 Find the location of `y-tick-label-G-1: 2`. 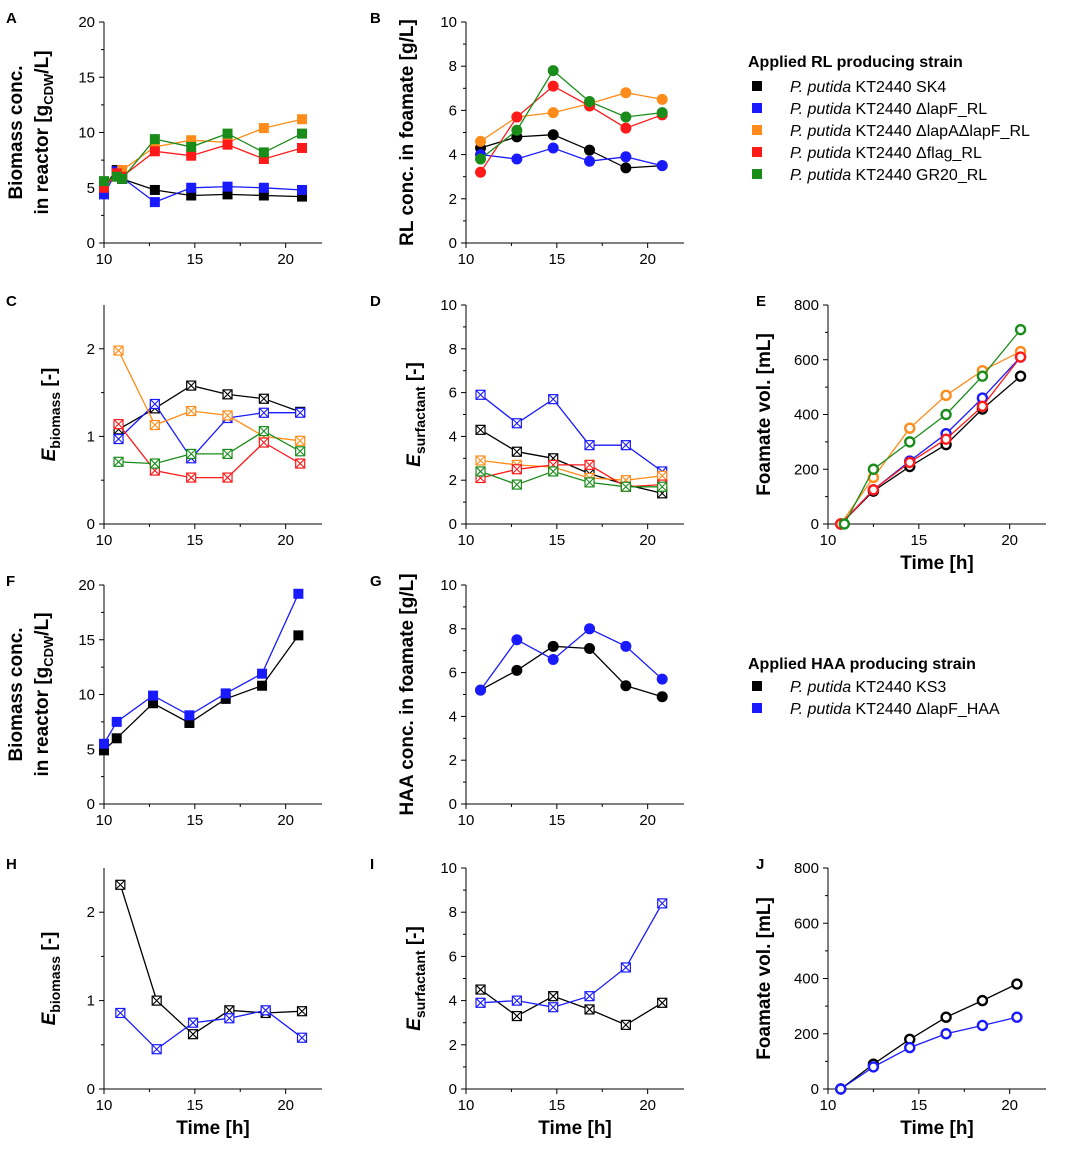

y-tick-label-G-1: 2 is located at coordinates (453, 760).